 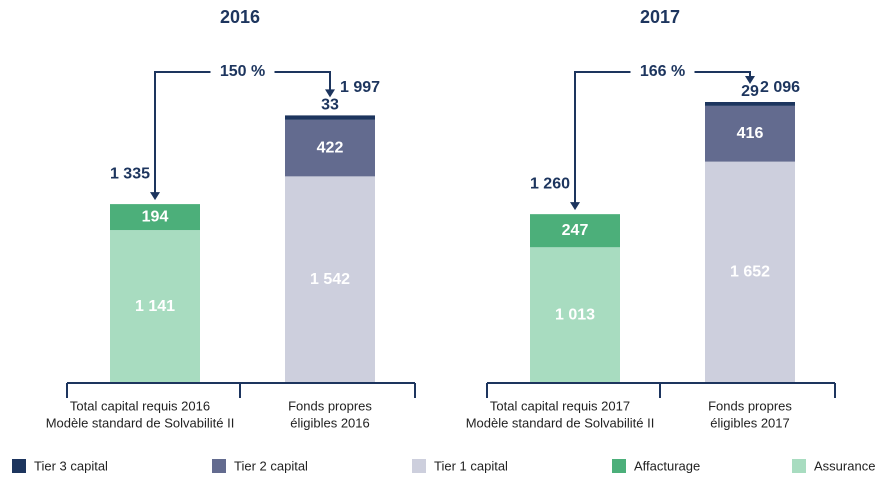 I want to click on ratio-label: 150 %, so click(x=242, y=71).